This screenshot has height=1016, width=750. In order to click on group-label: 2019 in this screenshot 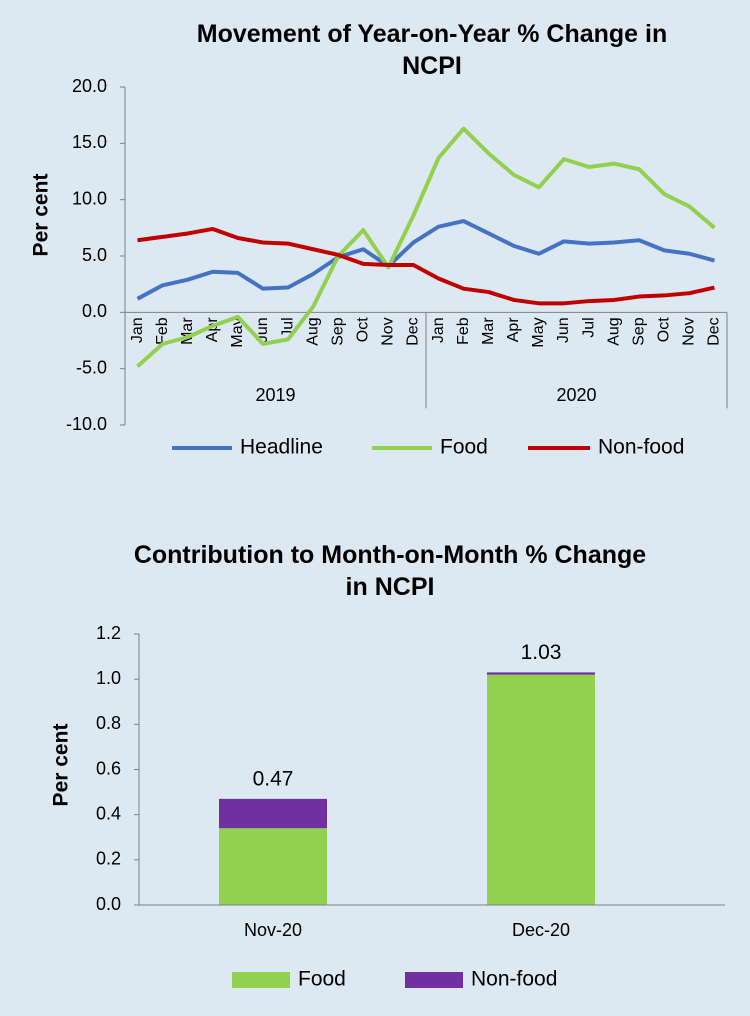, I will do `click(275, 395)`.